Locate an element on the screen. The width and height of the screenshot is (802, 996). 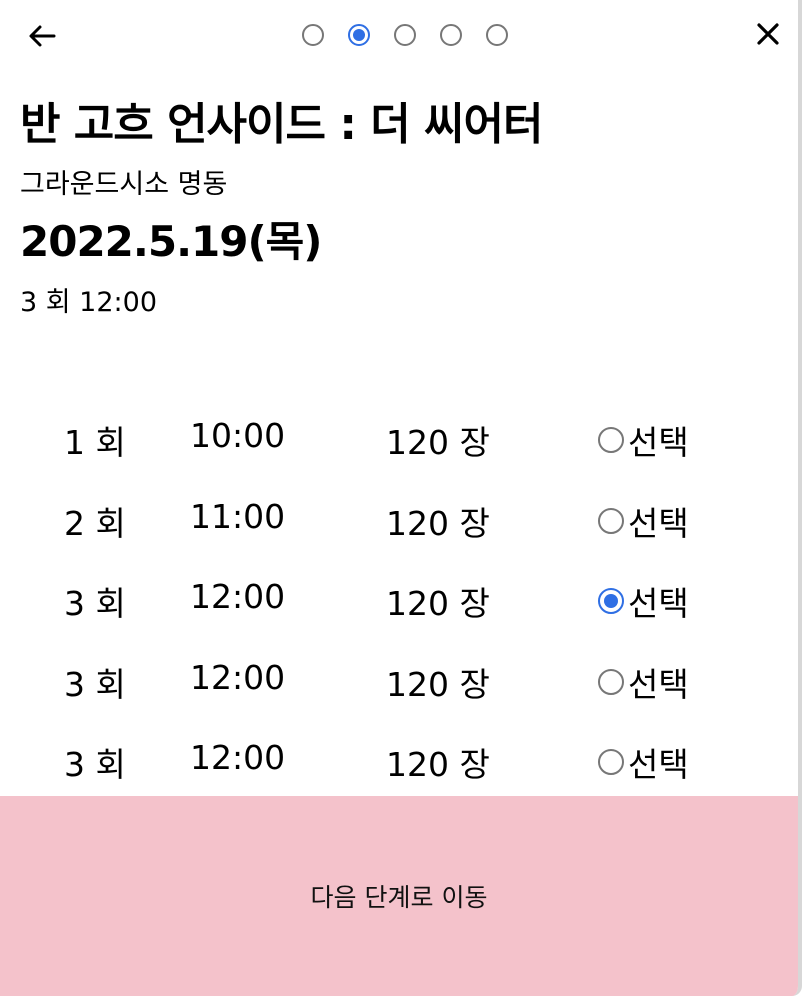
selected-session-summary: 3 회 12:00 is located at coordinates (88, 299).